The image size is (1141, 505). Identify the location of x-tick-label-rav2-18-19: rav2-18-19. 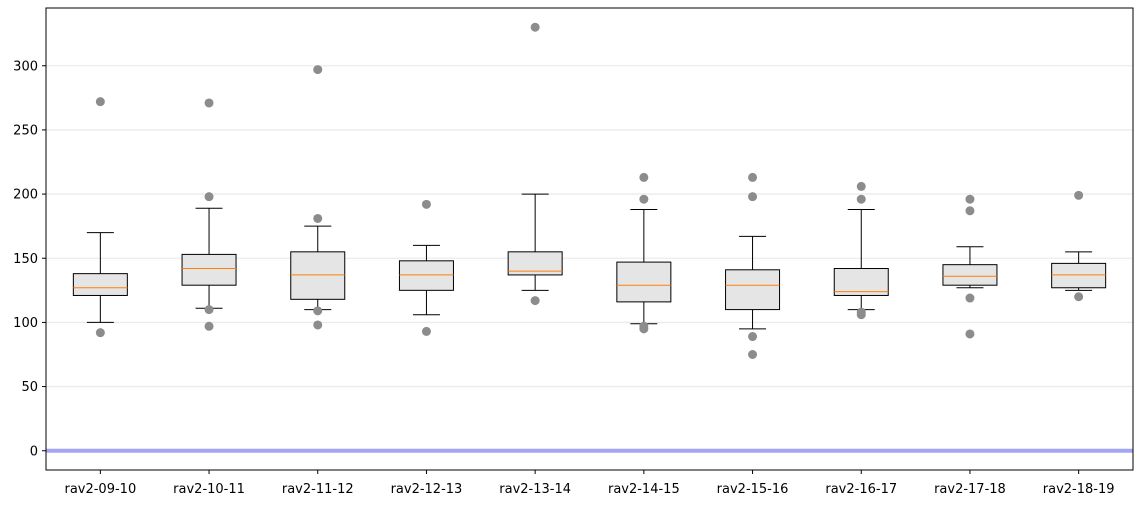
(1079, 489).